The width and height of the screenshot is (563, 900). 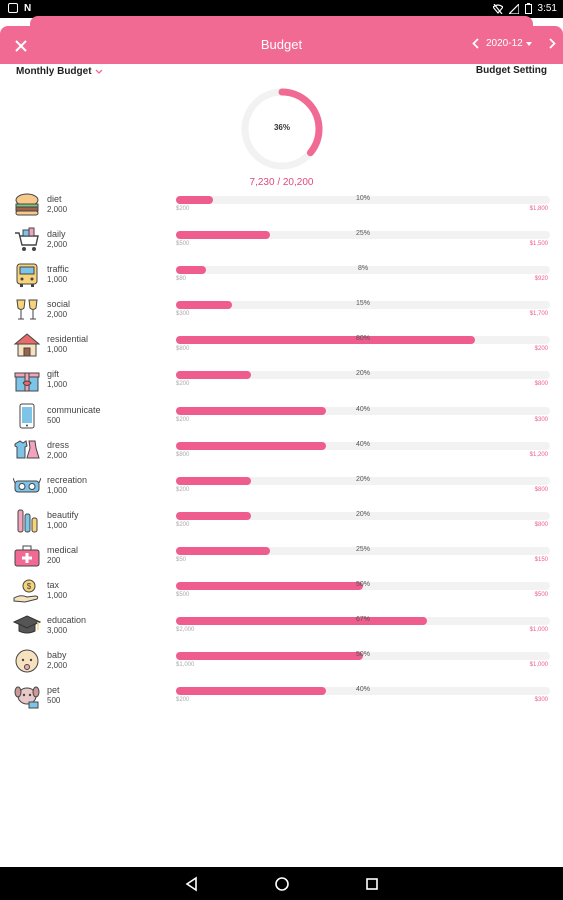 I want to click on prev-month-button, so click(x=475, y=45).